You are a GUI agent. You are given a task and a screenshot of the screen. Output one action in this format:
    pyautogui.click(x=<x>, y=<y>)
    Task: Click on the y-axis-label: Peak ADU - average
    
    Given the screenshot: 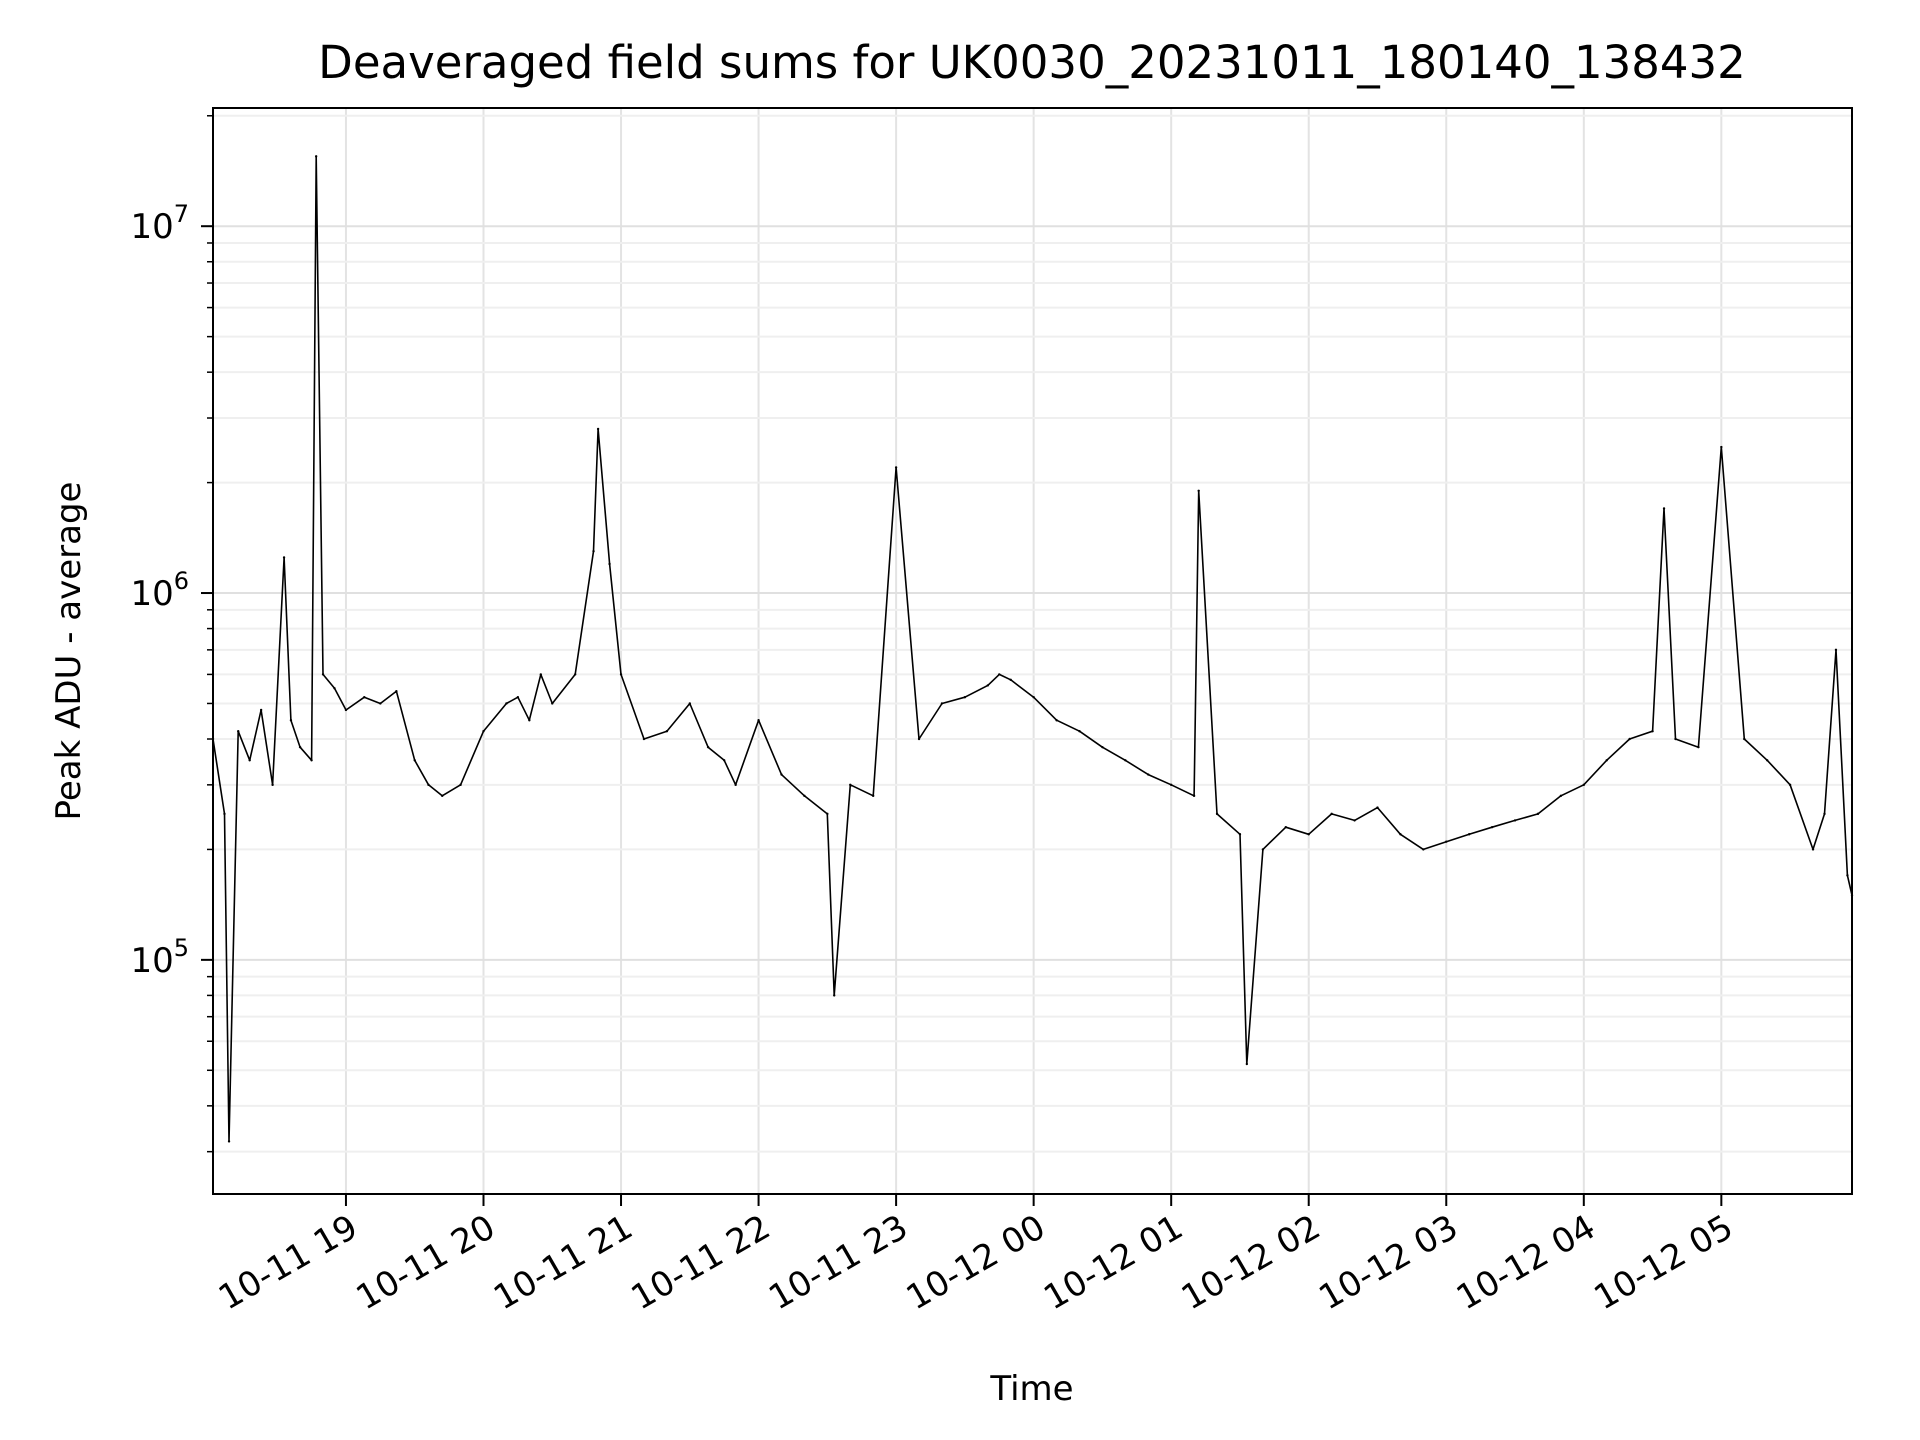 What is the action you would take?
    pyautogui.click(x=69, y=651)
    